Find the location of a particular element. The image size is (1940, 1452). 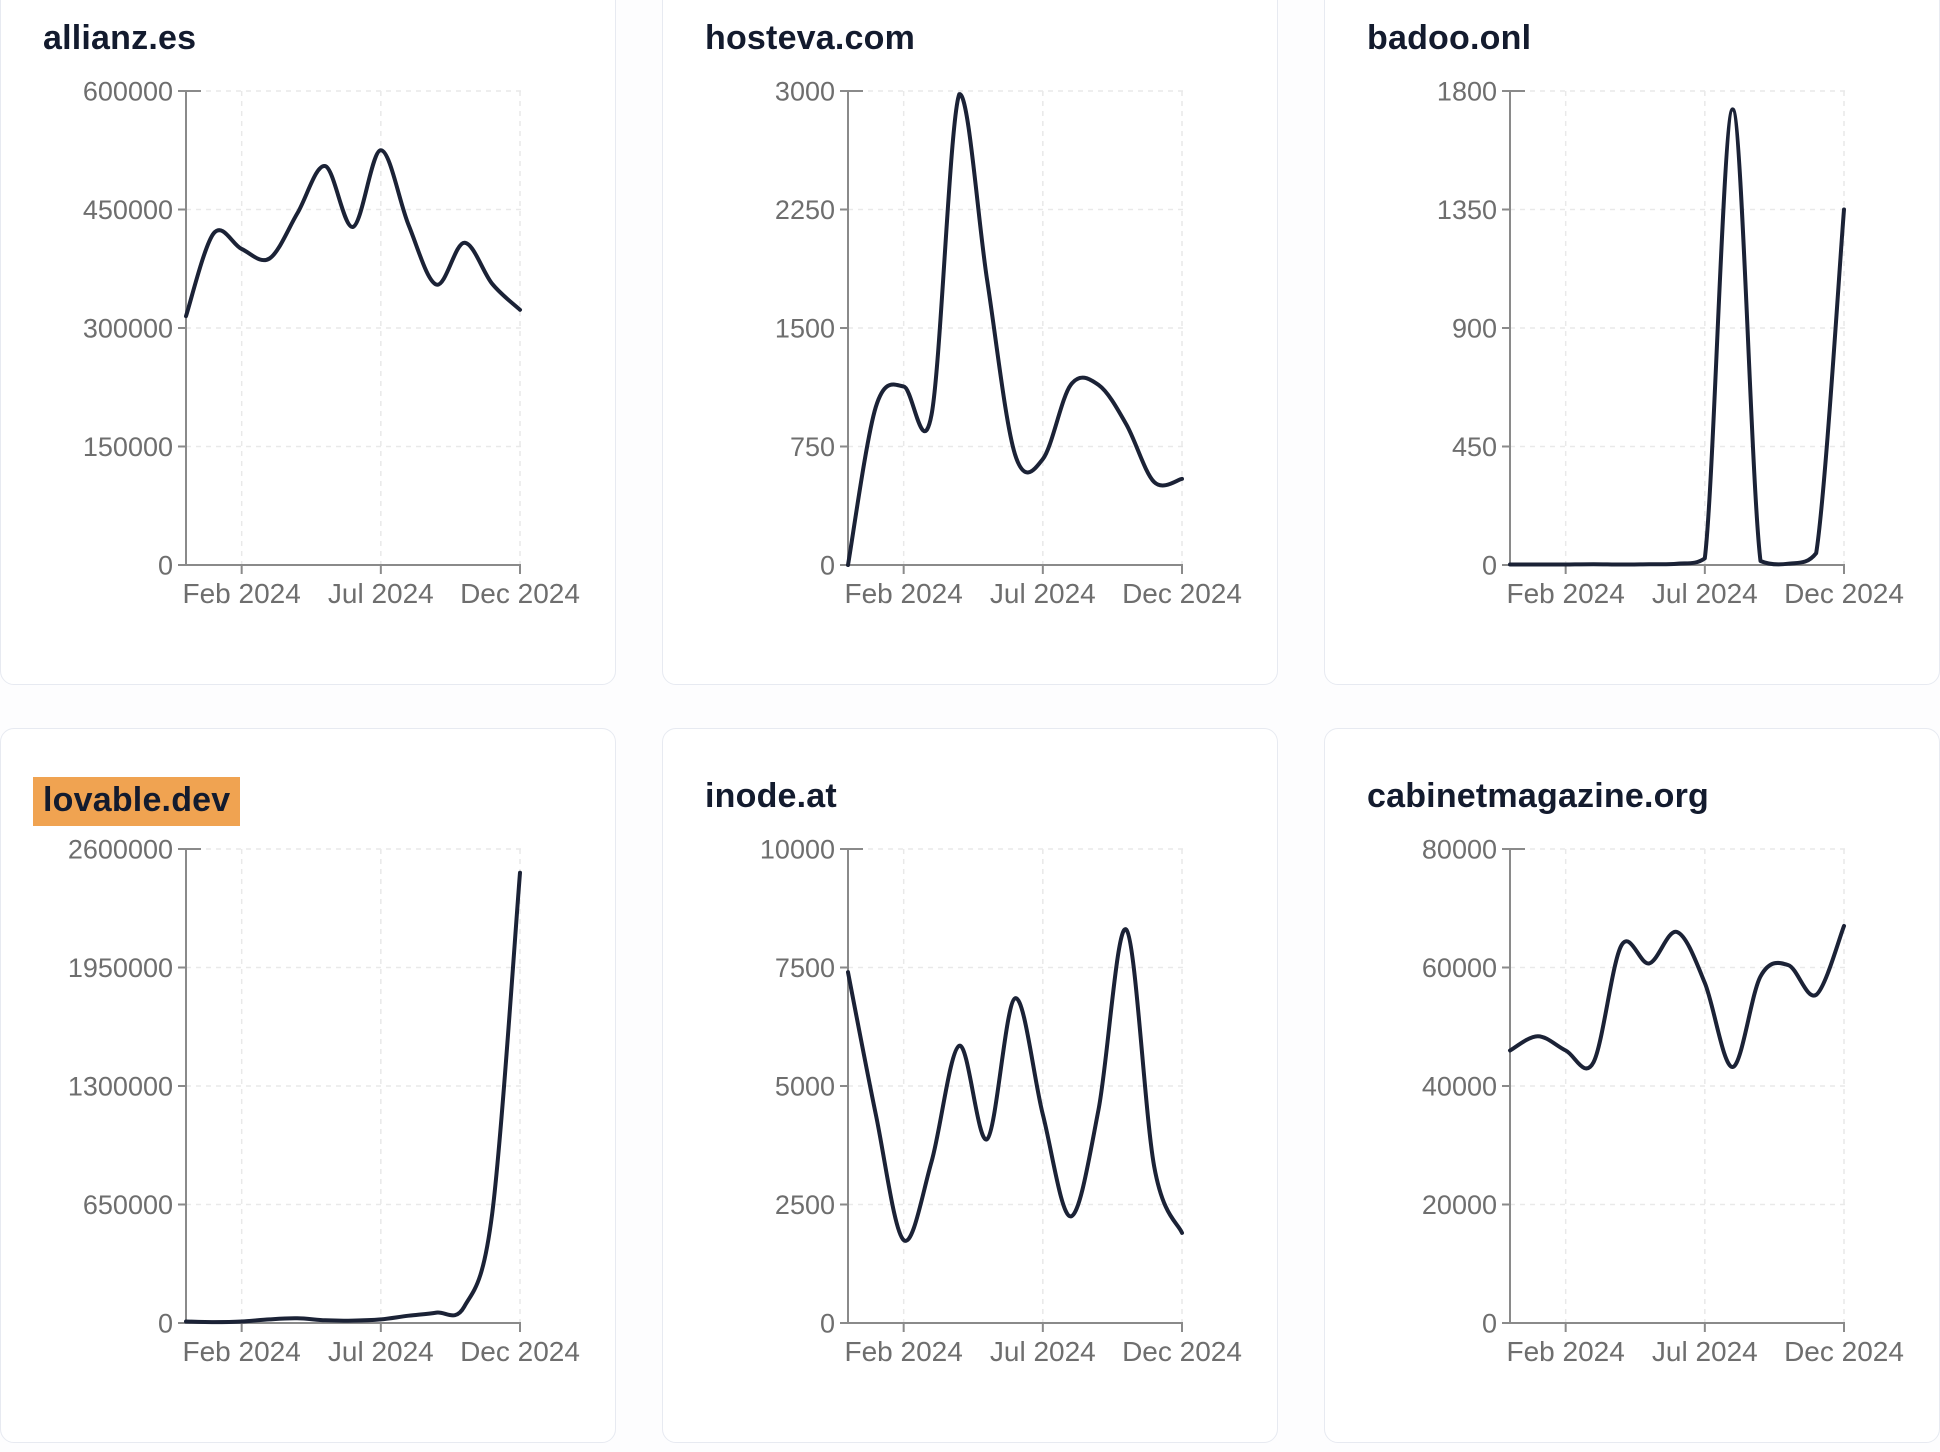

chart-title-row: badoo.onl is located at coordinates (1449, 38).